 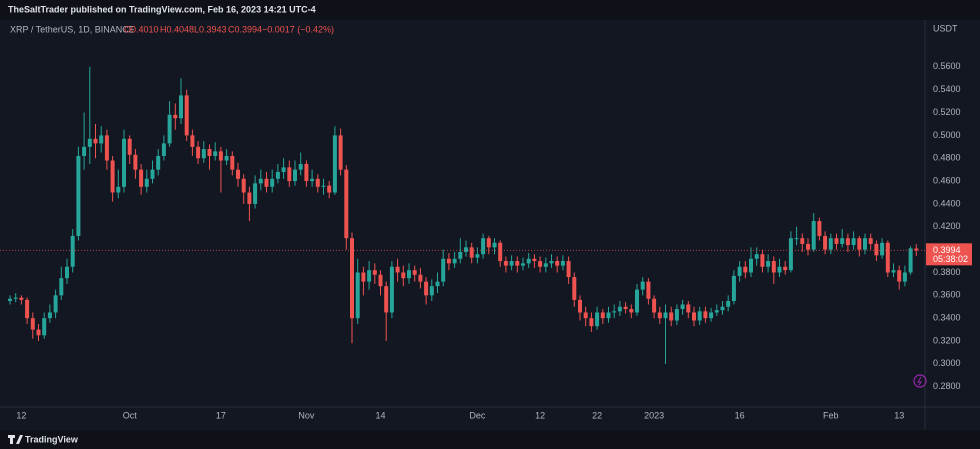 What do you see at coordinates (947, 66) in the screenshot?
I see `y-tick-label: 0.5600` at bounding box center [947, 66].